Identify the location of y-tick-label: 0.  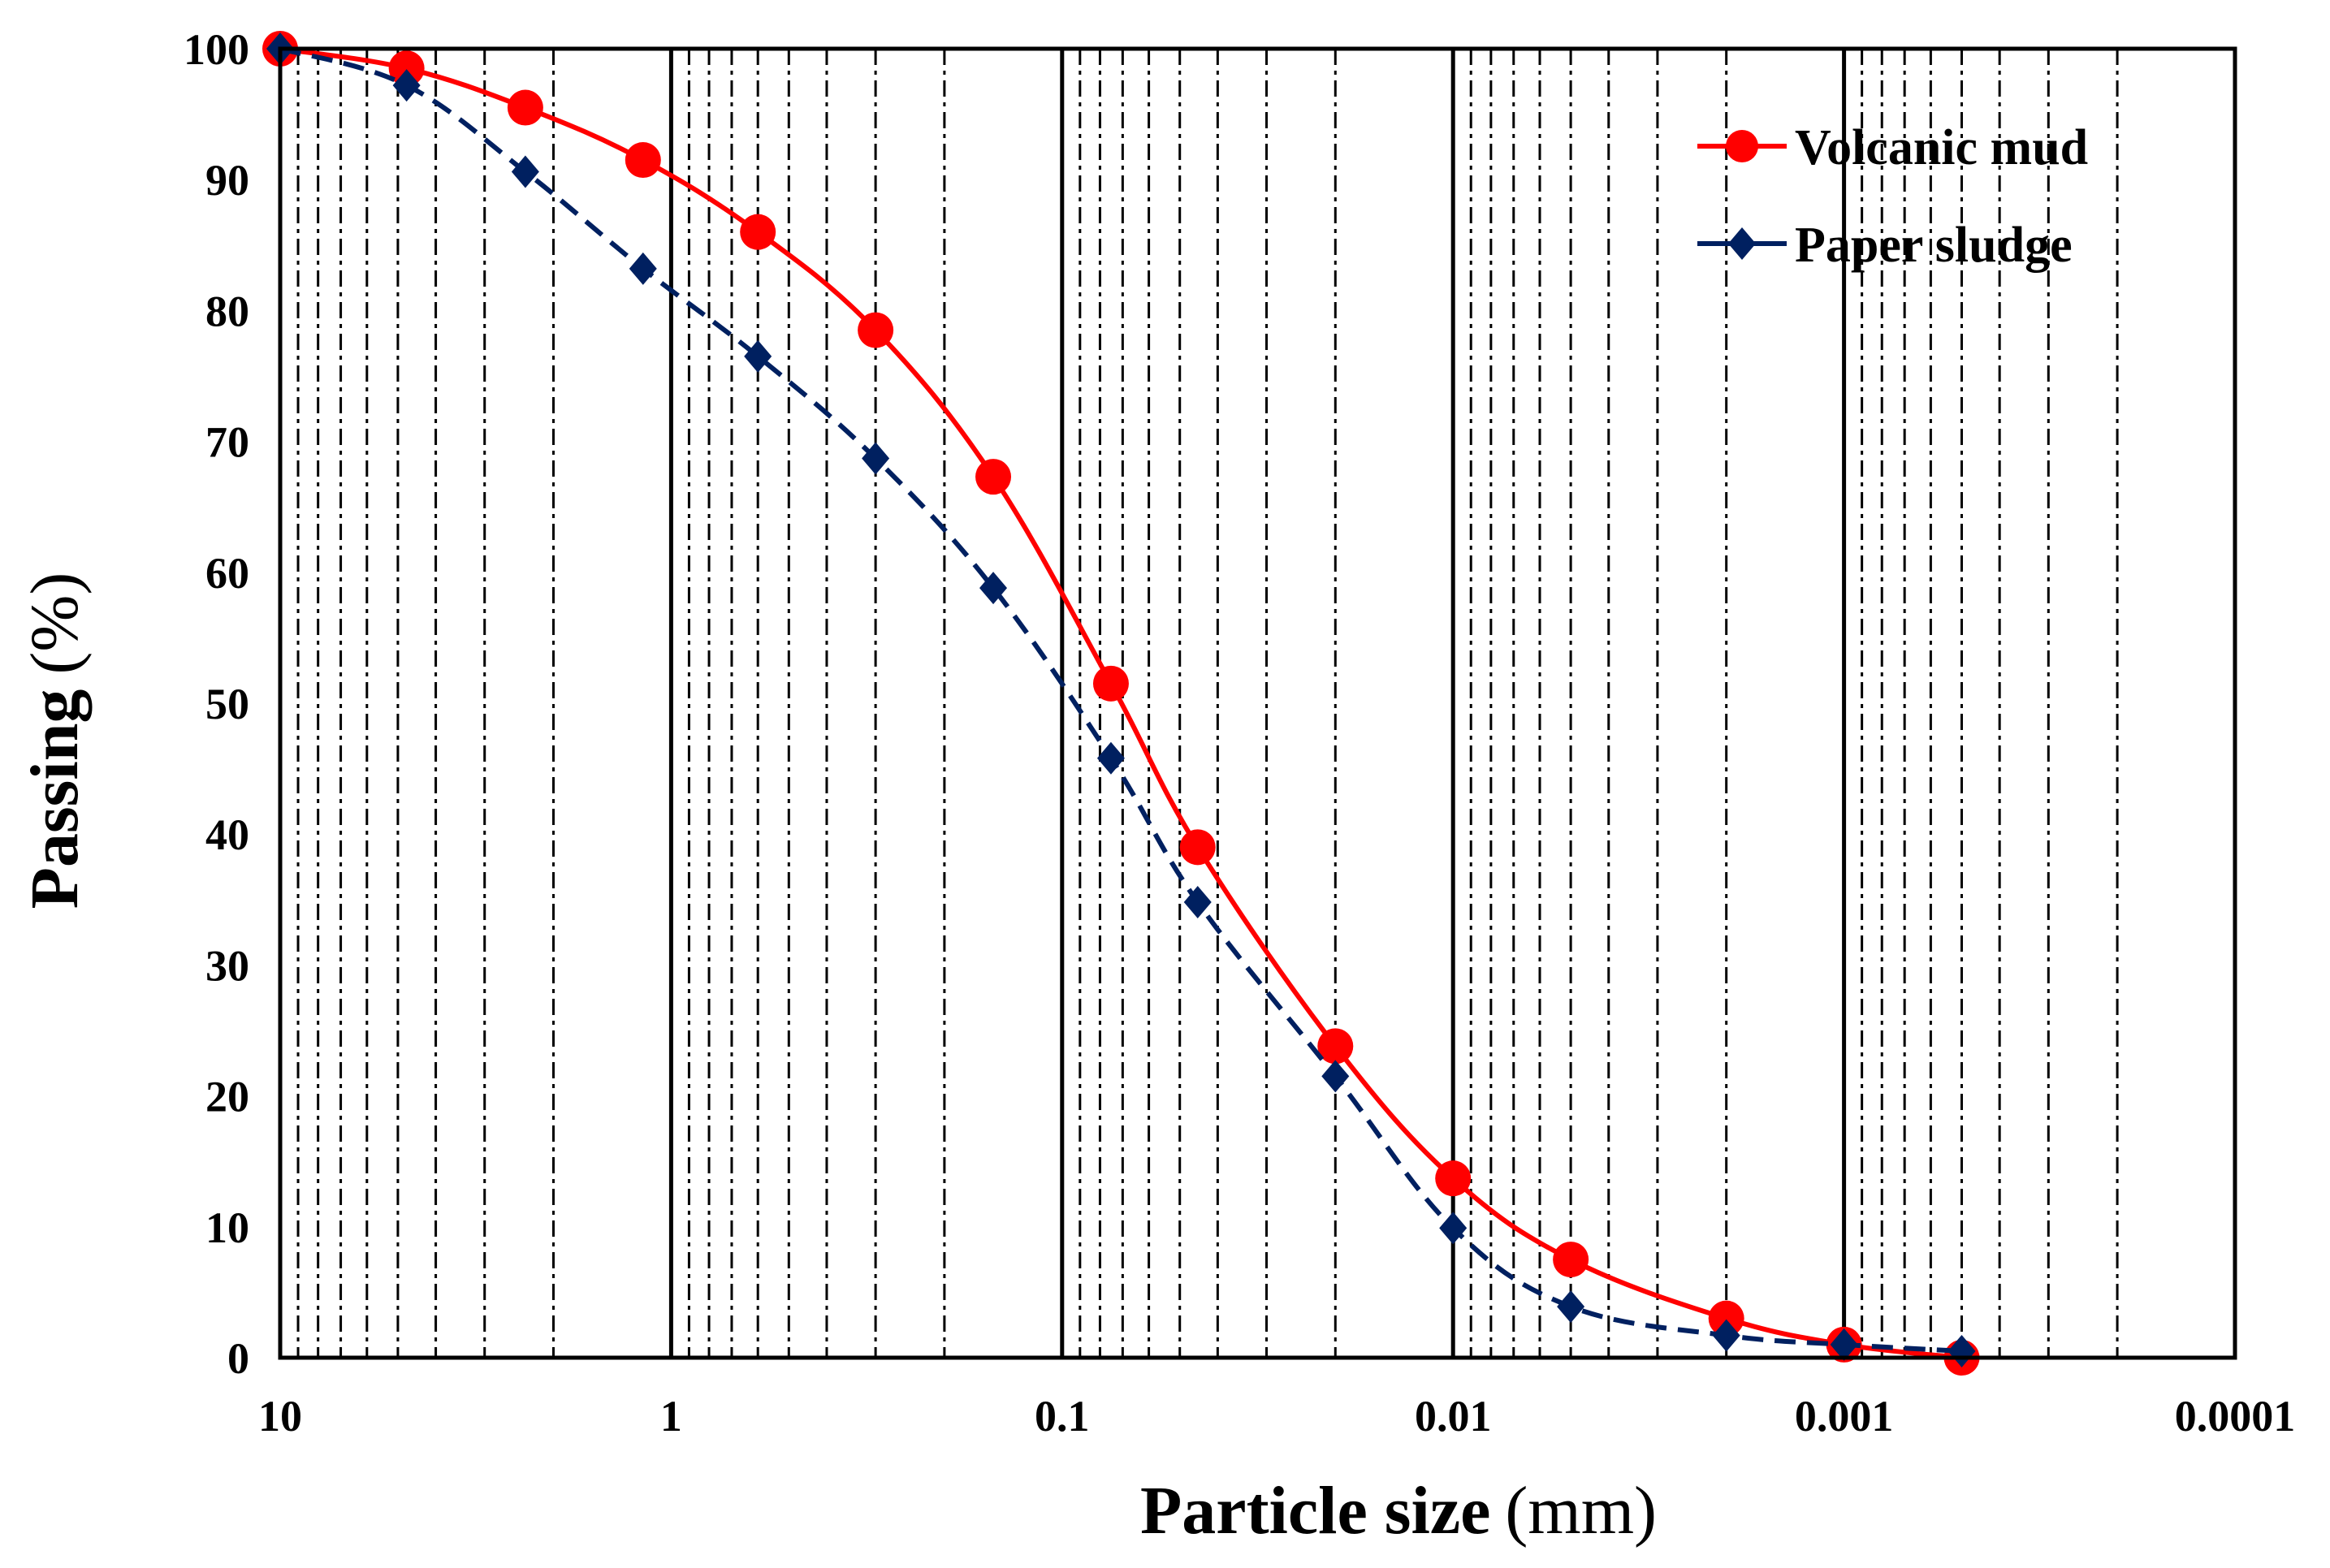
(238, 1358).